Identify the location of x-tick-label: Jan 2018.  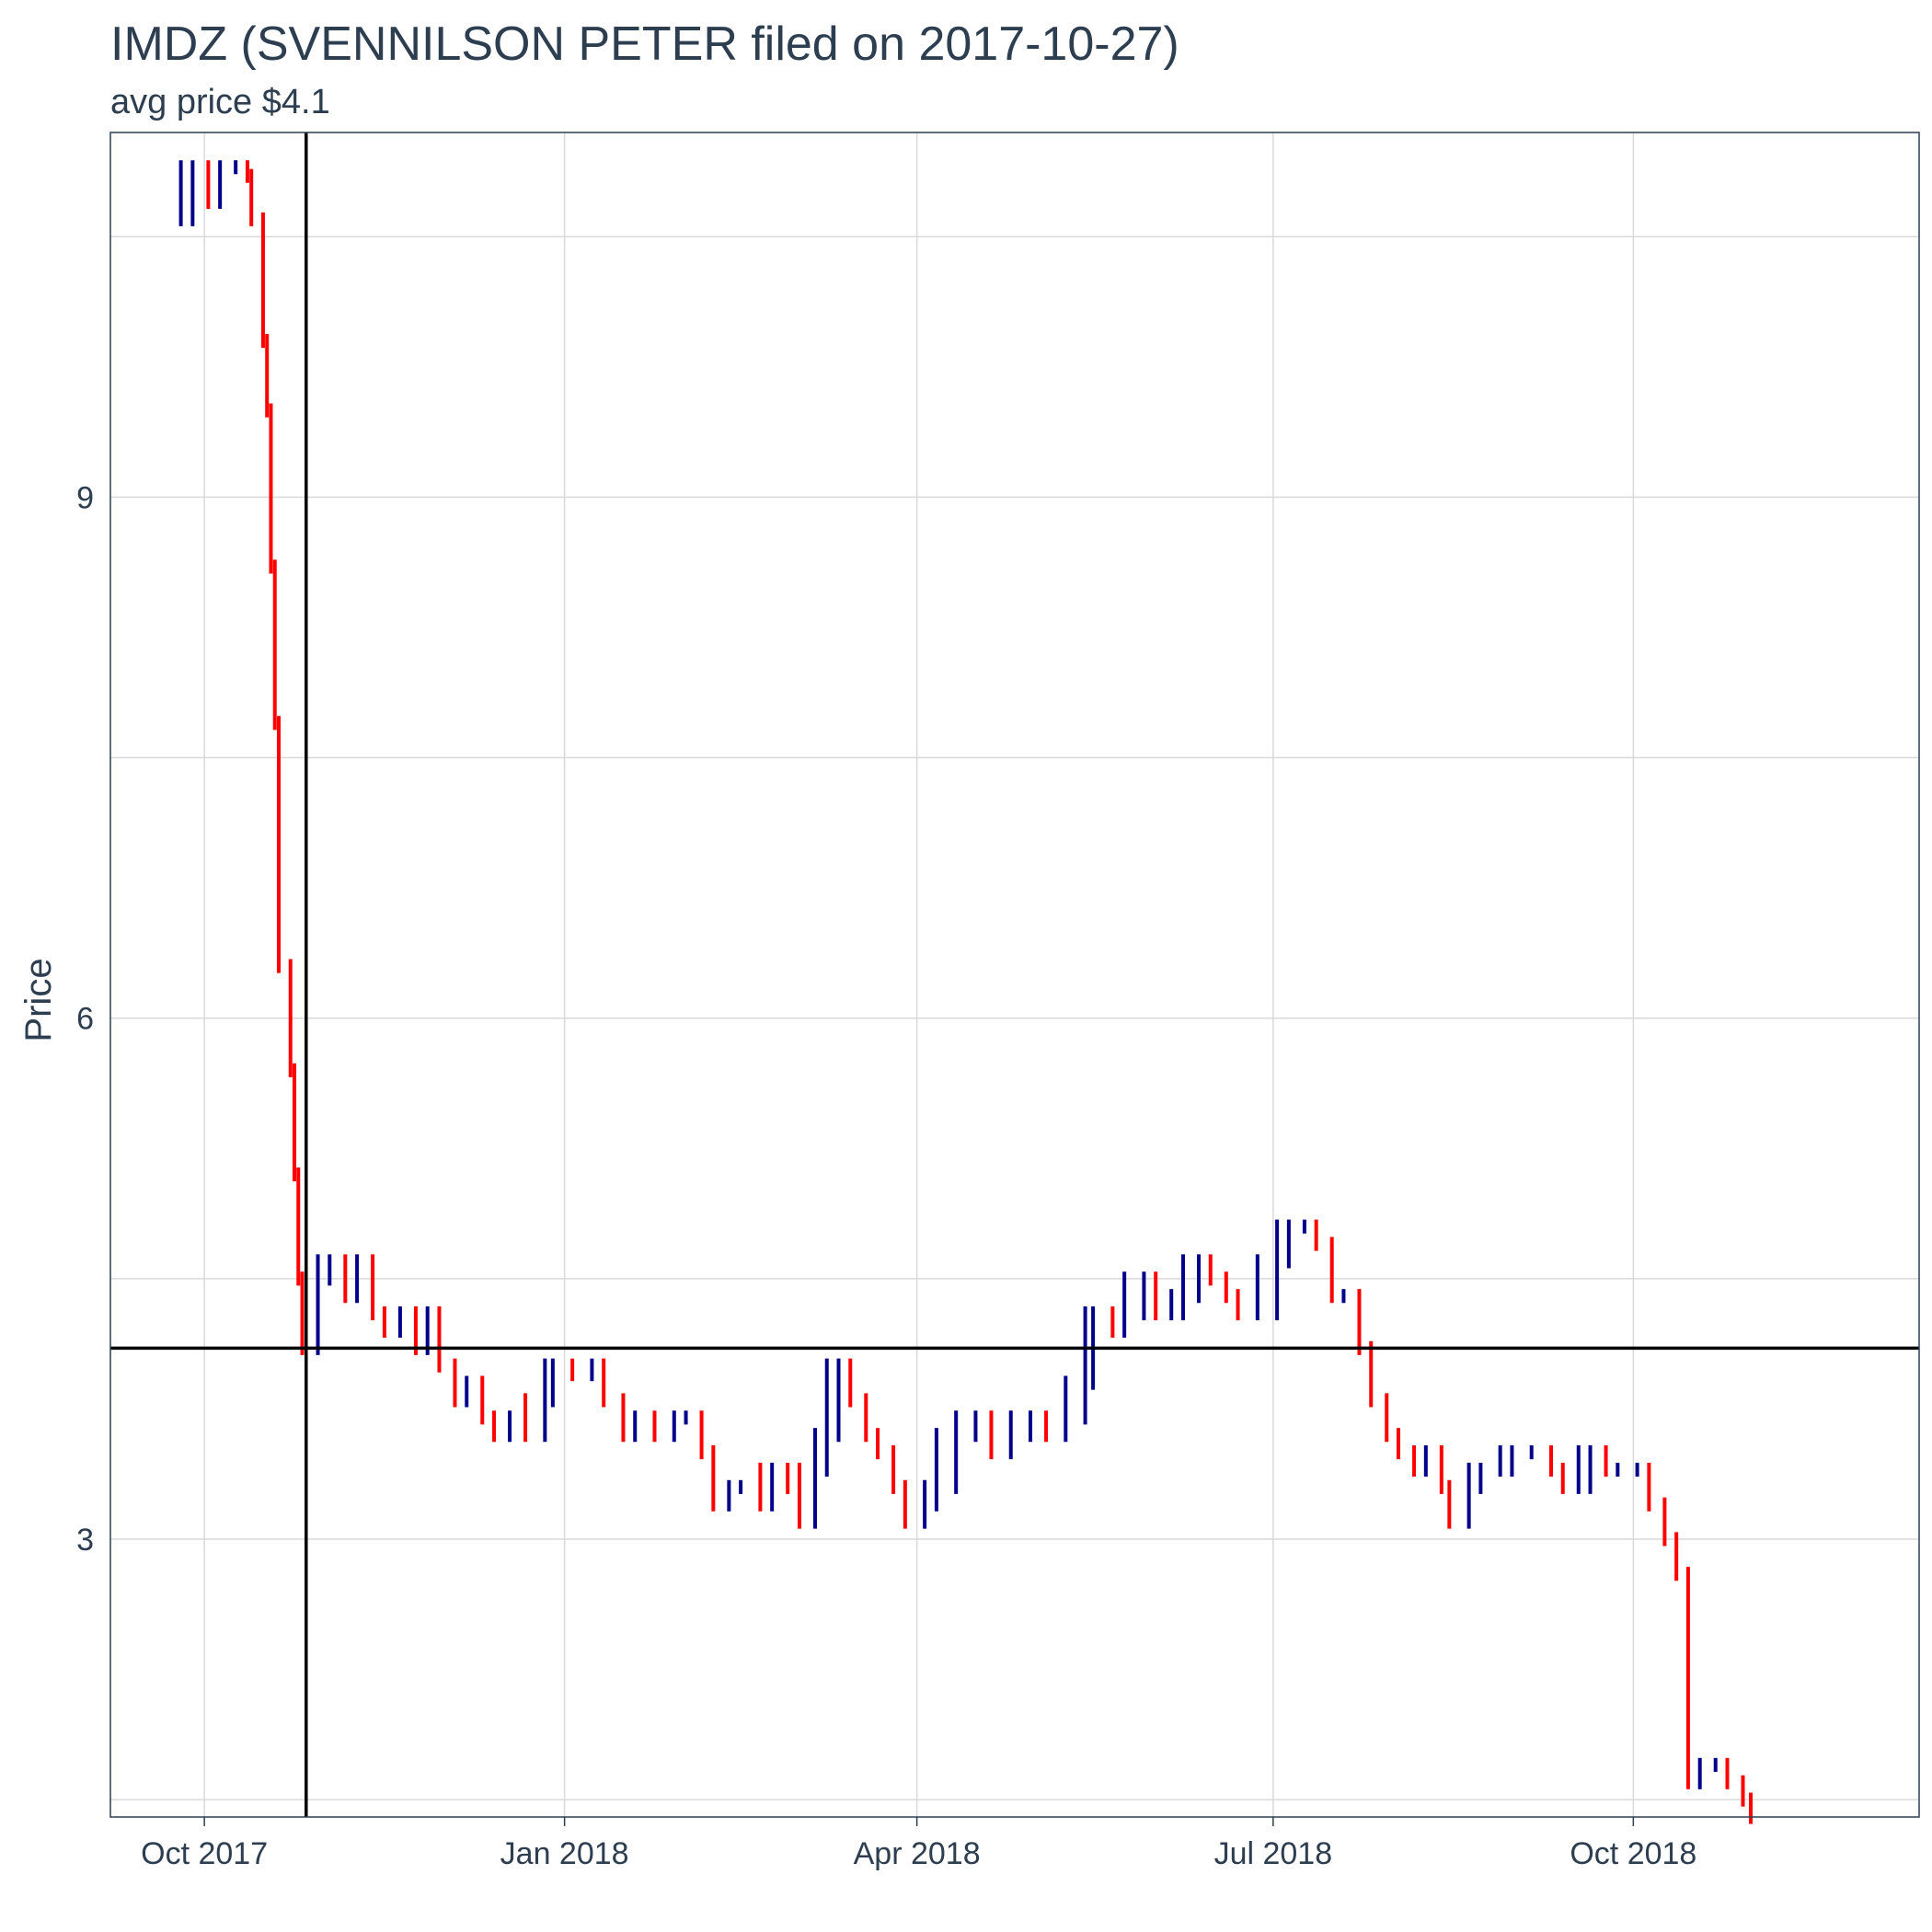
(564, 1853).